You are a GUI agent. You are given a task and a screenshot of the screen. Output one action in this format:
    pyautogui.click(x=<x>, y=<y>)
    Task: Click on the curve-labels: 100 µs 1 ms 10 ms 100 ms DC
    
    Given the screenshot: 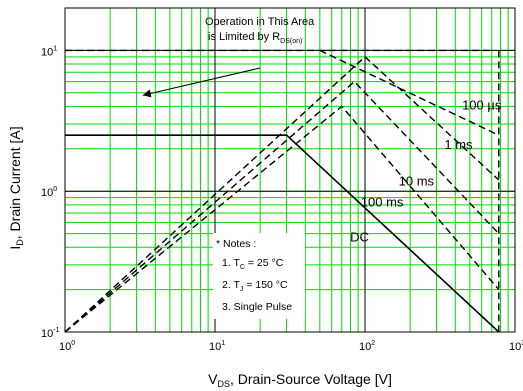 What is the action you would take?
    pyautogui.click(x=426, y=171)
    